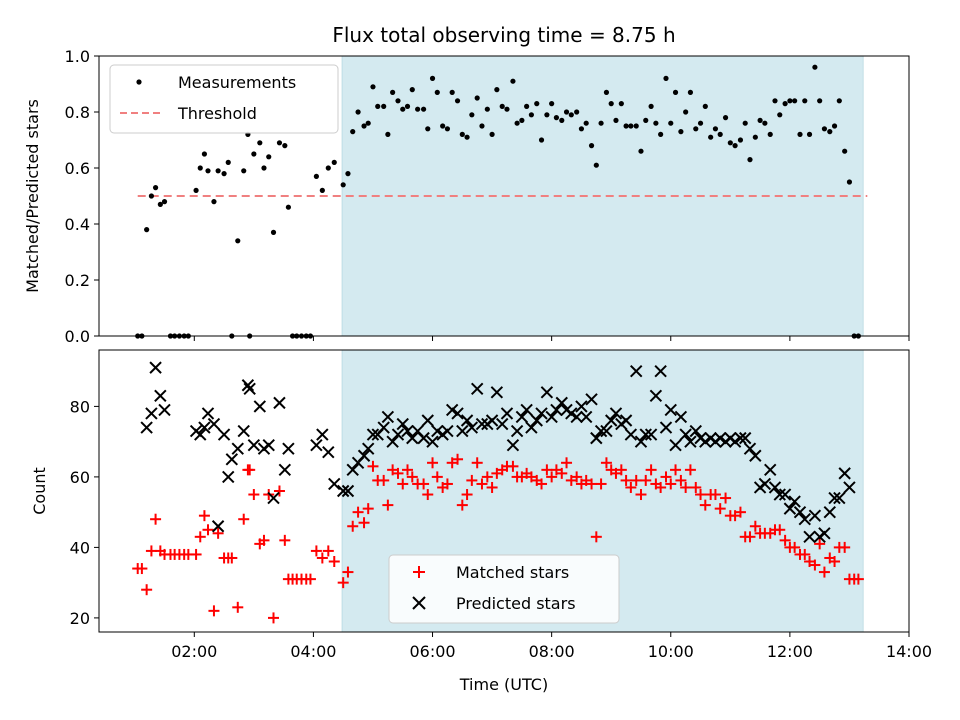 This screenshot has height=720, width=960. I want to click on bottom-legend: Matched stars Predicted stars, so click(504, 589).